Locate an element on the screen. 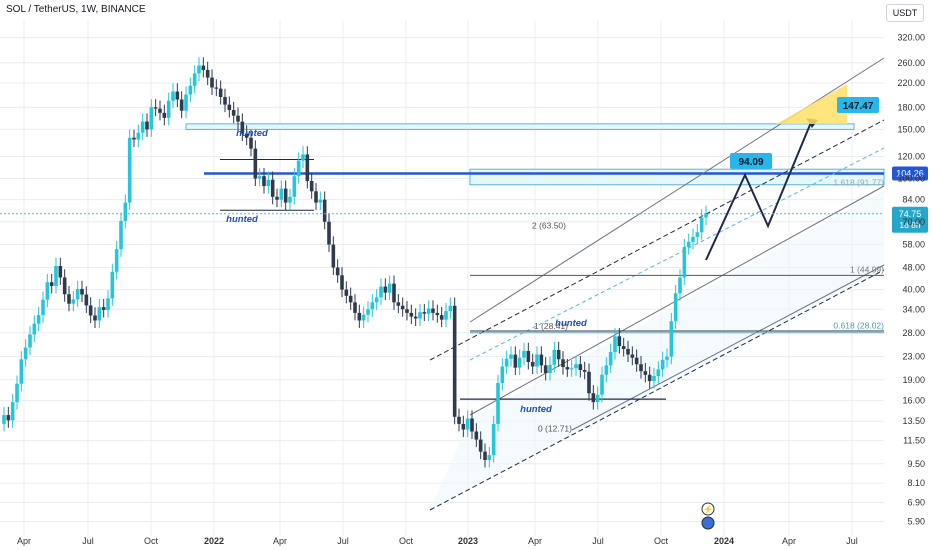 The width and height of the screenshot is (932, 550). price-tick-label: 16.00 is located at coordinates (913, 401).